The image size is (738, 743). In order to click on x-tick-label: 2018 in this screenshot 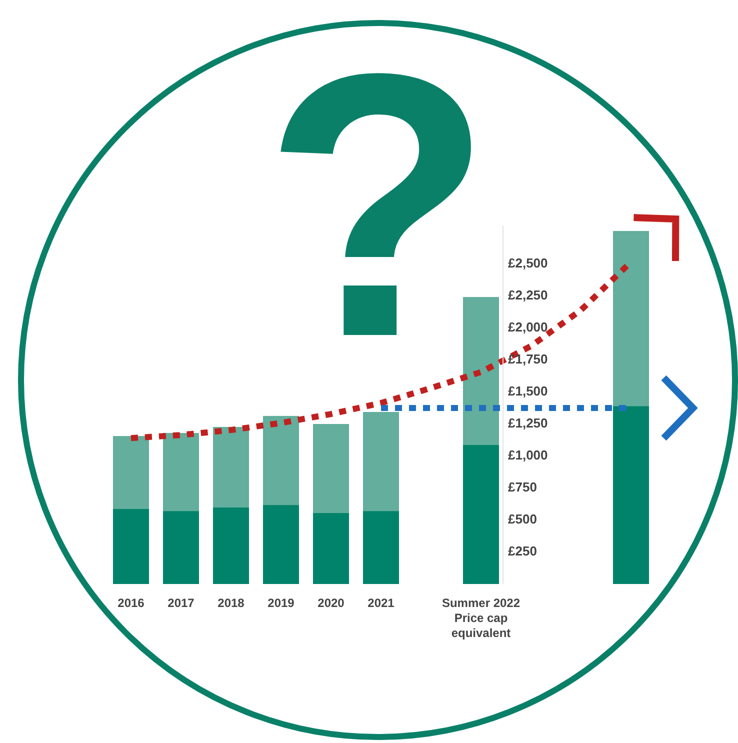, I will do `click(231, 603)`.